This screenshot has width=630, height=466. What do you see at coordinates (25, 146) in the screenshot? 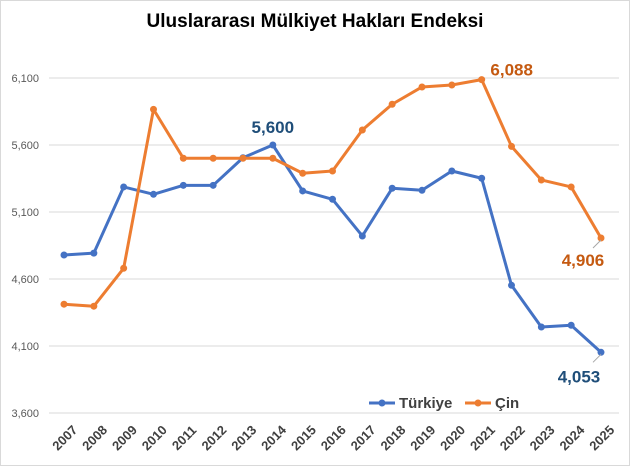
I see `y-tick-label: 5,600` at bounding box center [25, 146].